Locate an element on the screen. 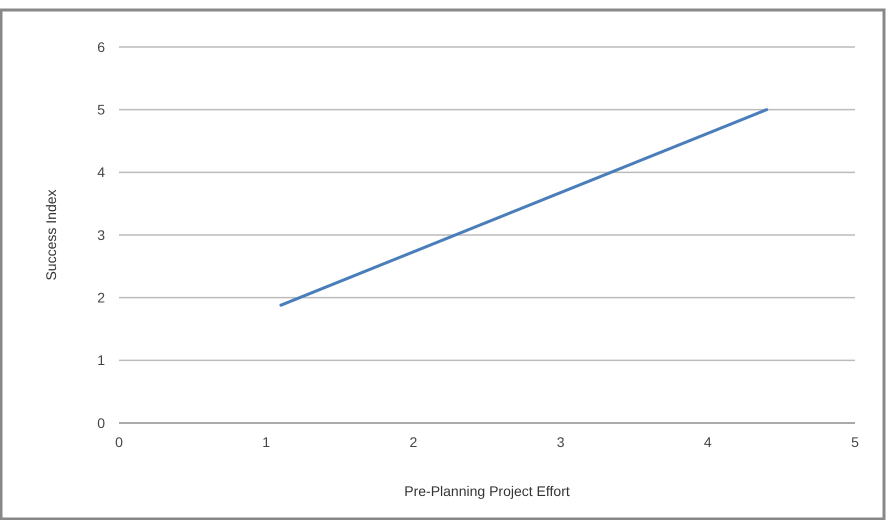  x-tick-label: 4 is located at coordinates (708, 442).